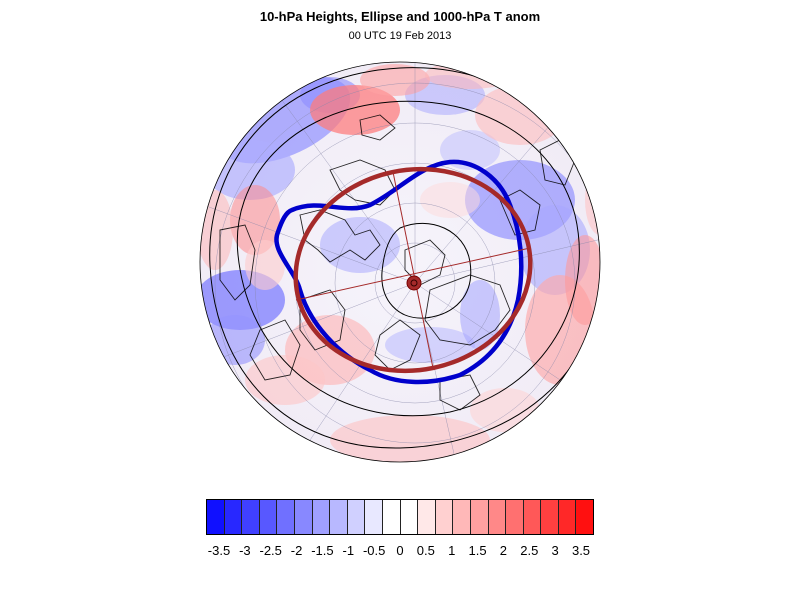 Image resolution: width=800 pixels, height=600 pixels. Describe the element at coordinates (219, 550) in the screenshot. I see `colorbar-tick-label: -3.5` at that location.